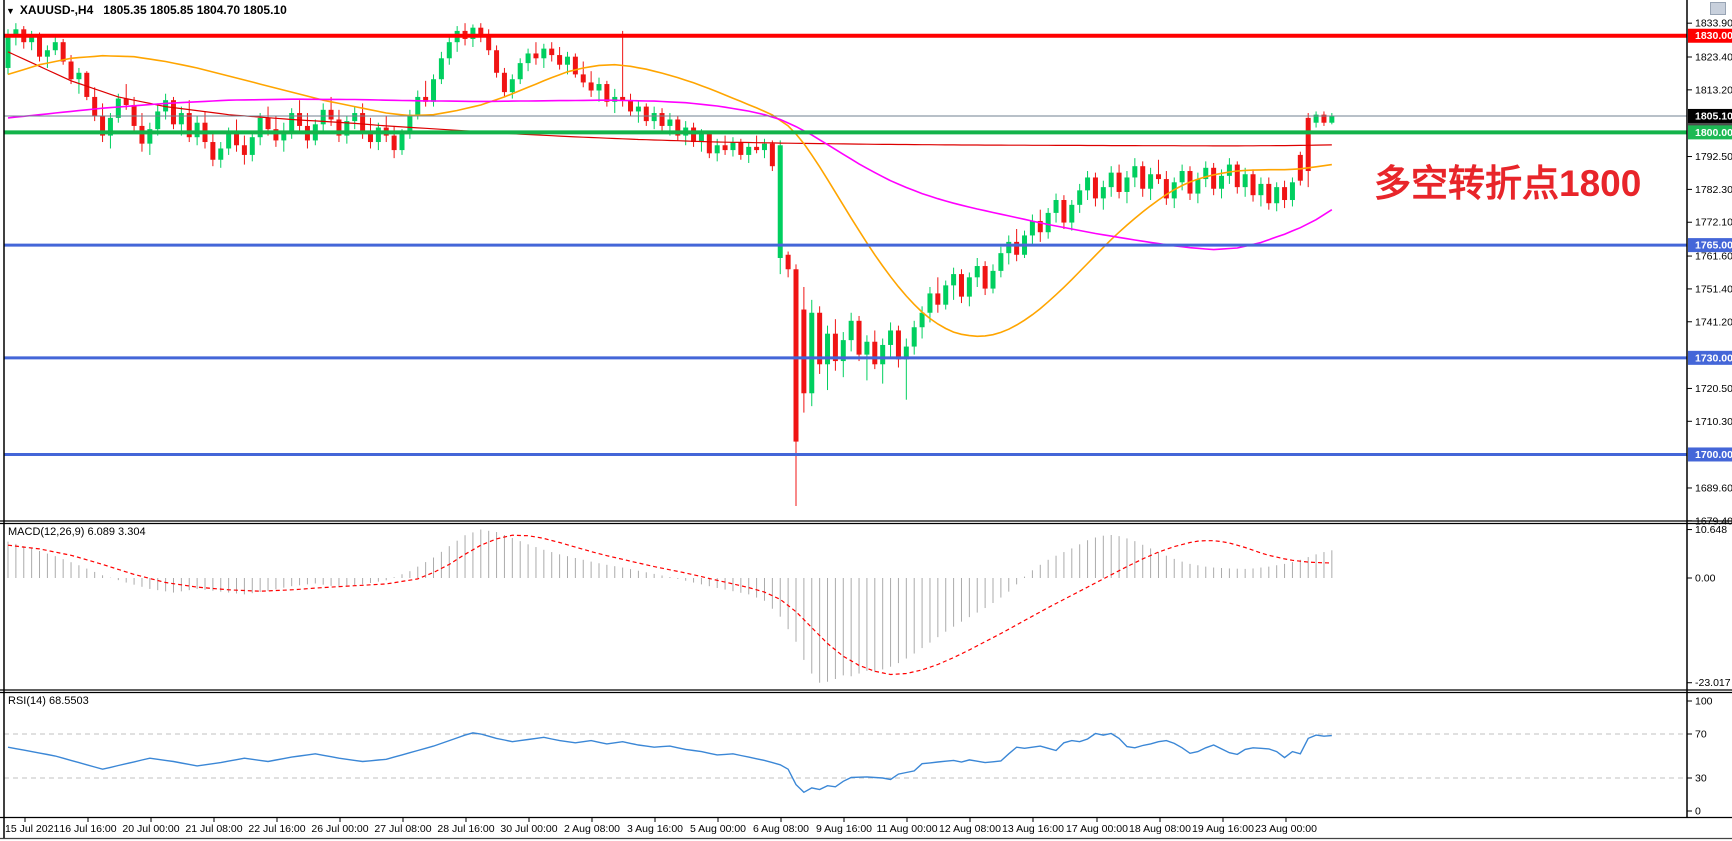 The width and height of the screenshot is (1732, 841). I want to click on time-tick-label: 2 Aug 08:00, so click(592, 829).